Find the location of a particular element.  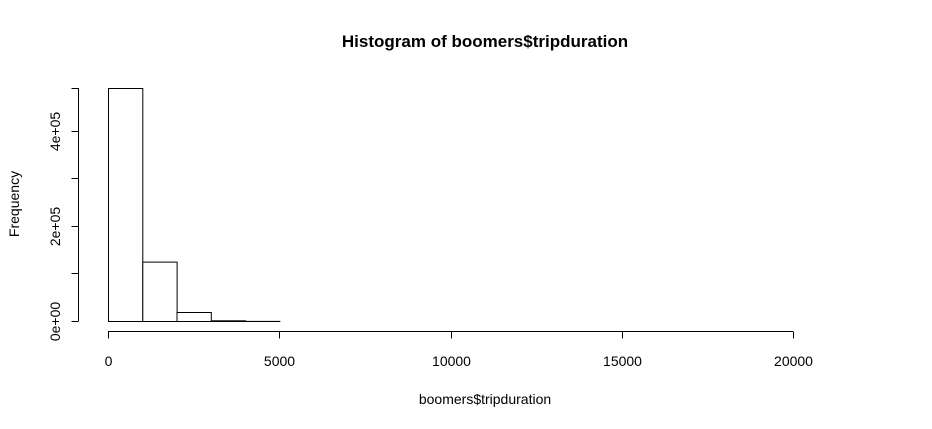

chart-title: Histogram of boomers$tripduration is located at coordinates (485, 41).